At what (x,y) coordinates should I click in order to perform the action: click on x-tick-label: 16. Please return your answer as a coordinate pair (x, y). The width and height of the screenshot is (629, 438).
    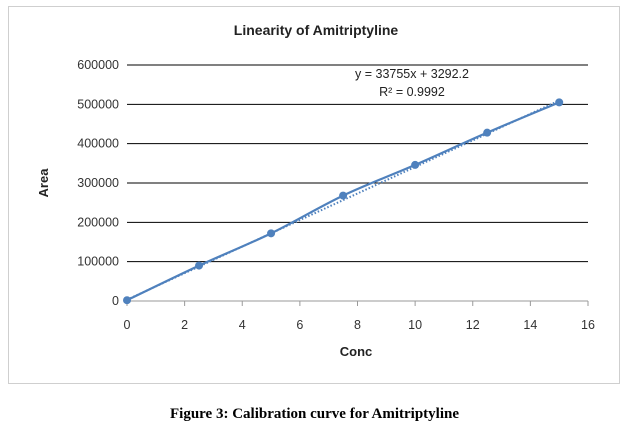
    Looking at the image, I should click on (588, 325).